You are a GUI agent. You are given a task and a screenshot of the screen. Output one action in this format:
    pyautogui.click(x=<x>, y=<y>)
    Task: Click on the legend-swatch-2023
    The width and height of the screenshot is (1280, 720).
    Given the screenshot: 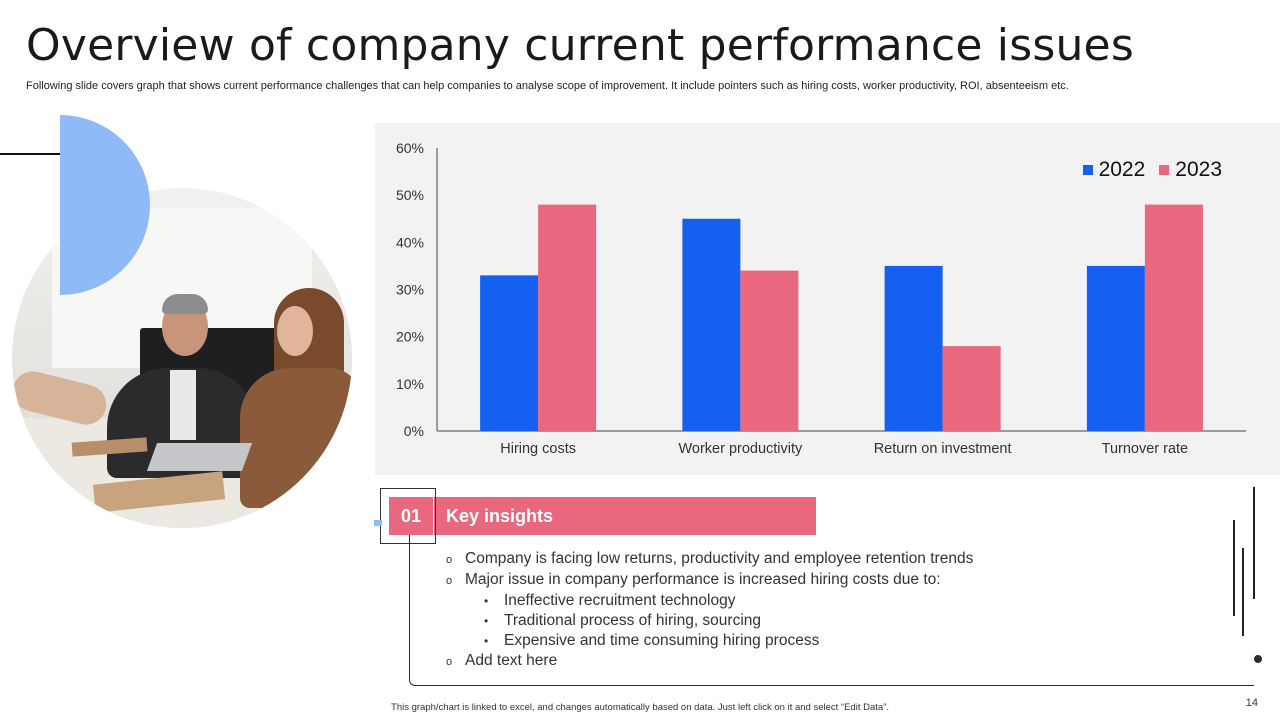 What is the action you would take?
    pyautogui.click(x=1164, y=170)
    